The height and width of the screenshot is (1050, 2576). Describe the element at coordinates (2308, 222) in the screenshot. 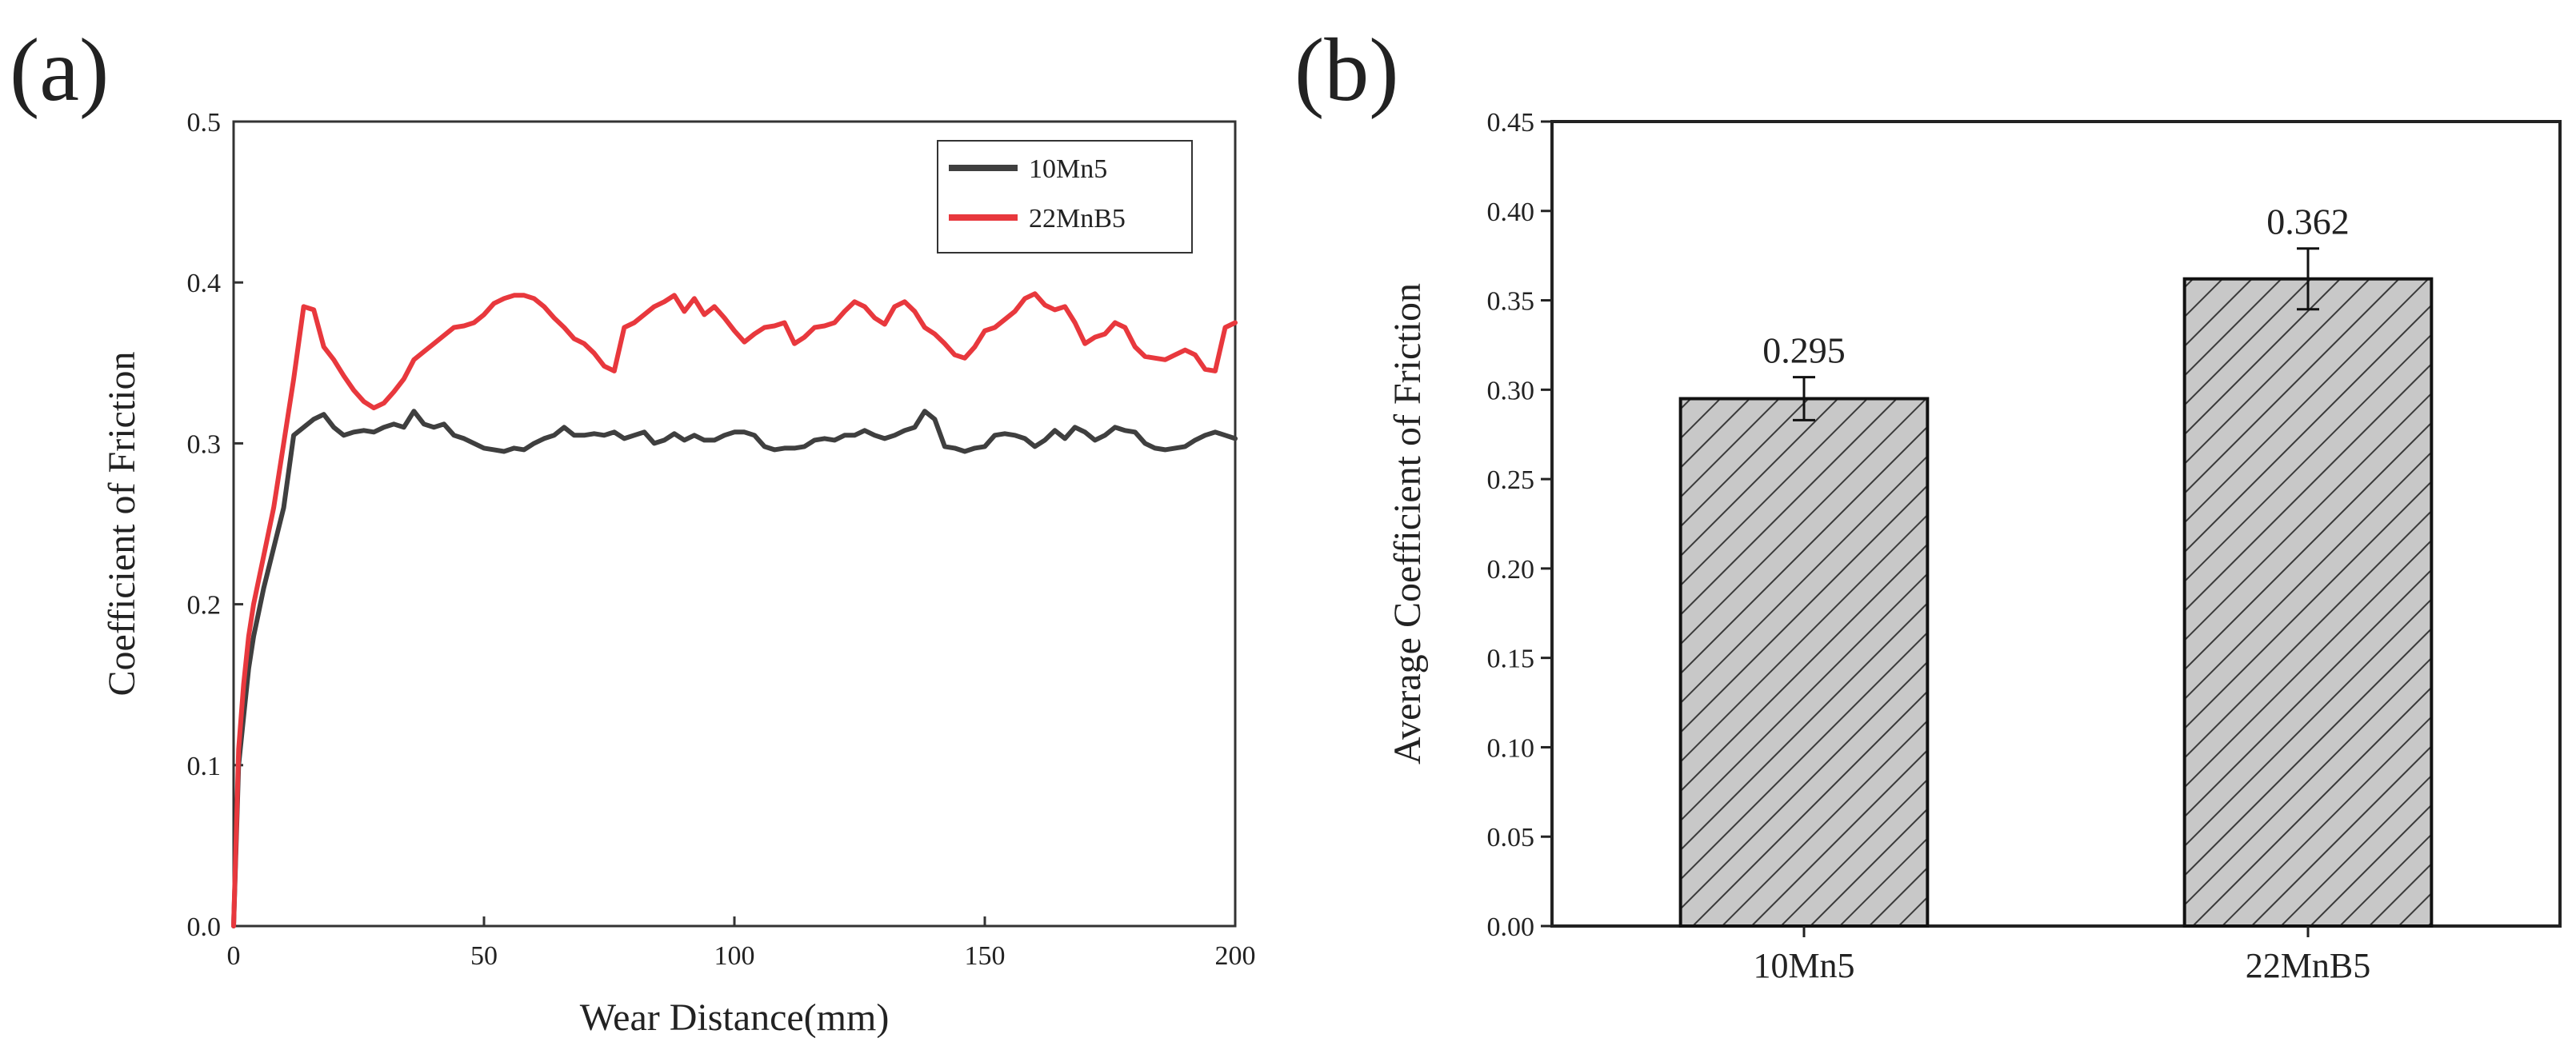

I see `bar-value-label: 0.362` at that location.